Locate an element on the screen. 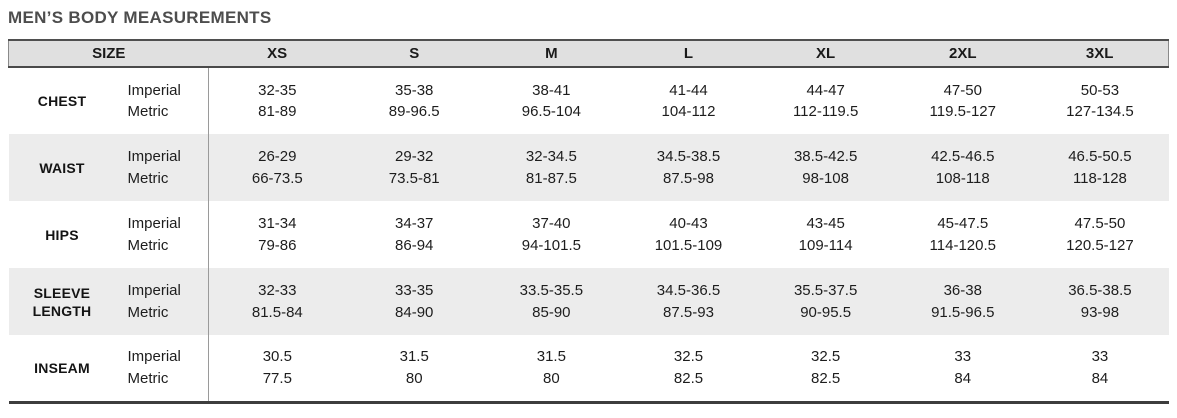  imperial-value: 38.5-42.5 is located at coordinates (825, 156).